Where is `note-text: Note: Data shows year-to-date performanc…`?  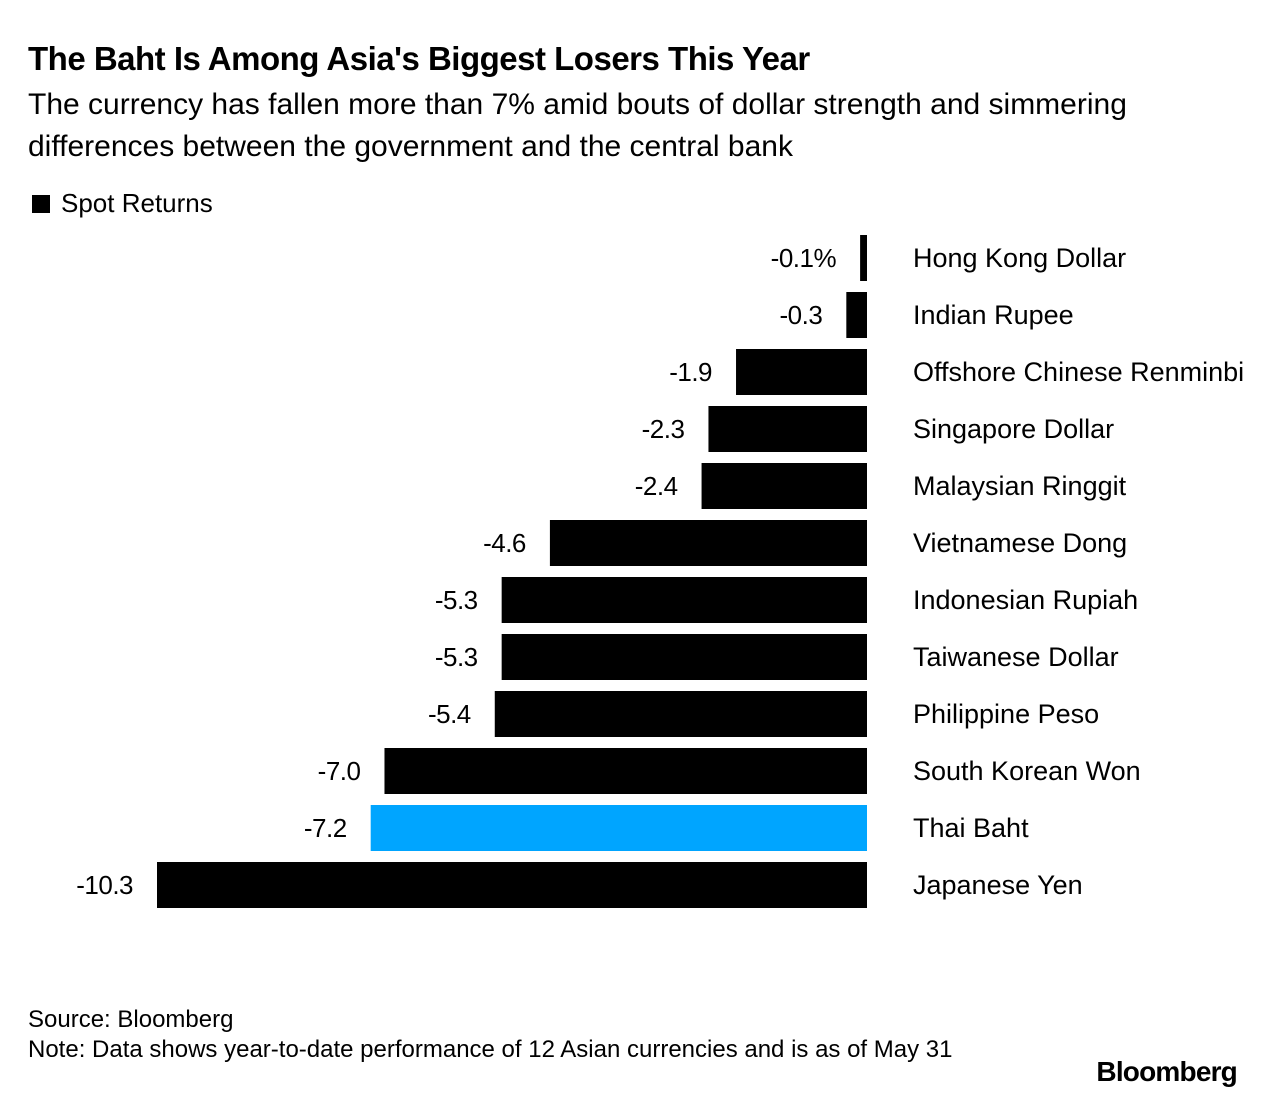 note-text: Note: Data shows year-to-date performanc… is located at coordinates (490, 1049).